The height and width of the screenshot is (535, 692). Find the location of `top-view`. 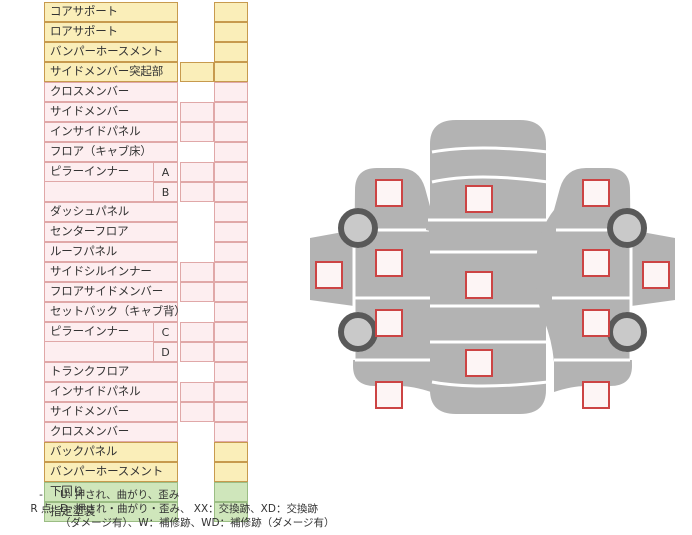

top-view is located at coordinates (489, 267).